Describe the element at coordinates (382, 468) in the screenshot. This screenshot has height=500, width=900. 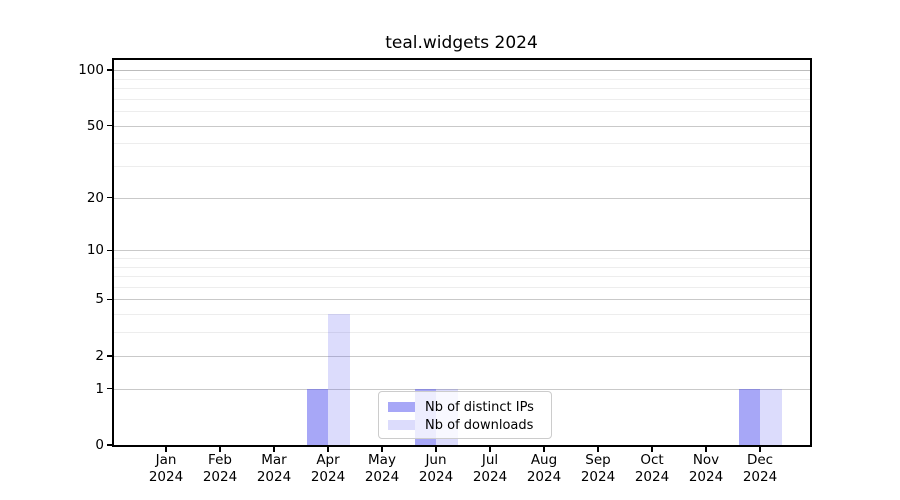
I see `x-axis-tick-label: May 2024` at that location.